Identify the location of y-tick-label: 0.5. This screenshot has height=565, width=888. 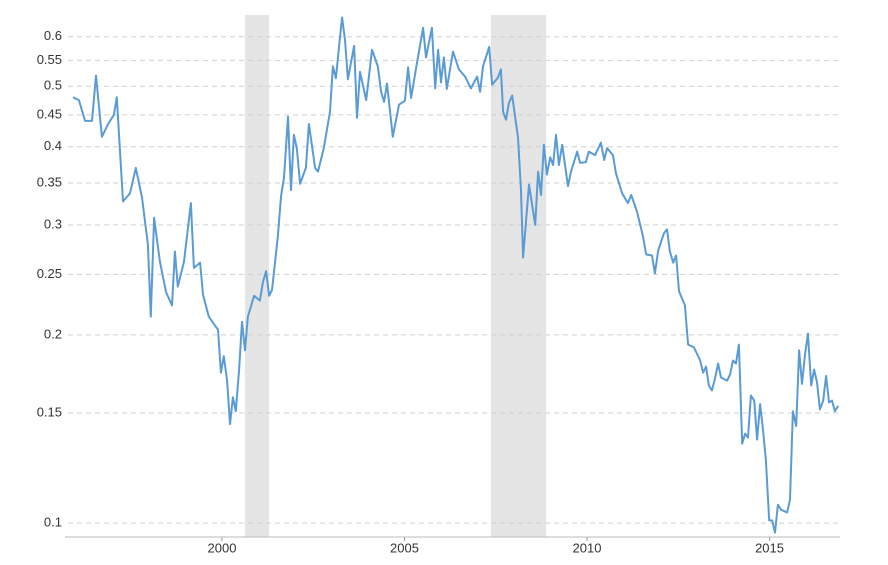
(53, 85).